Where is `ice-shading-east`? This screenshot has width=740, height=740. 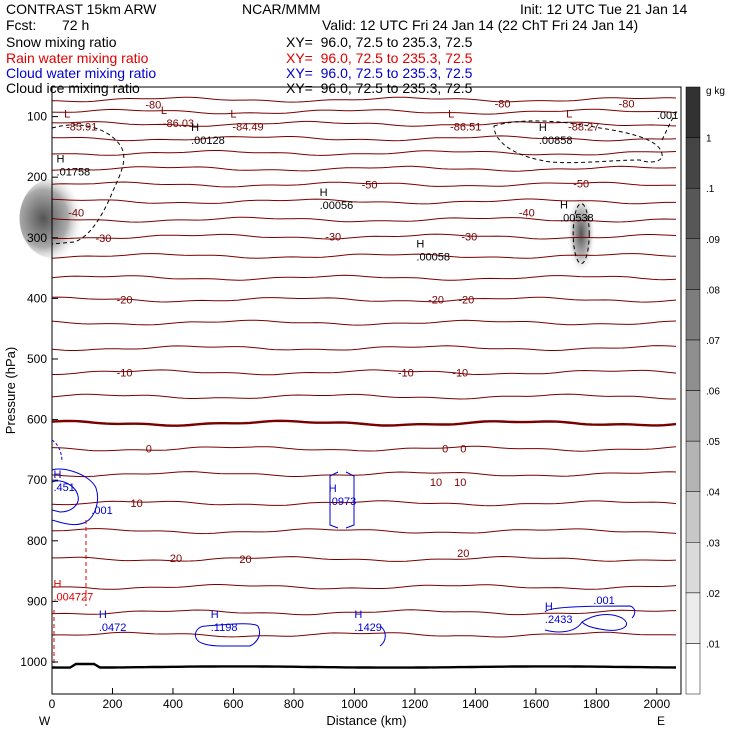
ice-shading-east is located at coordinates (581, 233).